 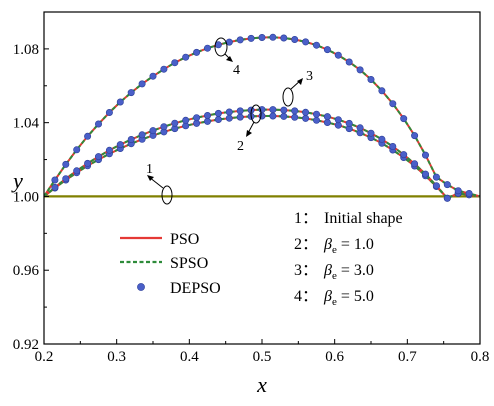 I want to click on x-axis: 0.2 0.3 0.4 0.5 0.6 0.7 0.8, so click(x=262, y=352).